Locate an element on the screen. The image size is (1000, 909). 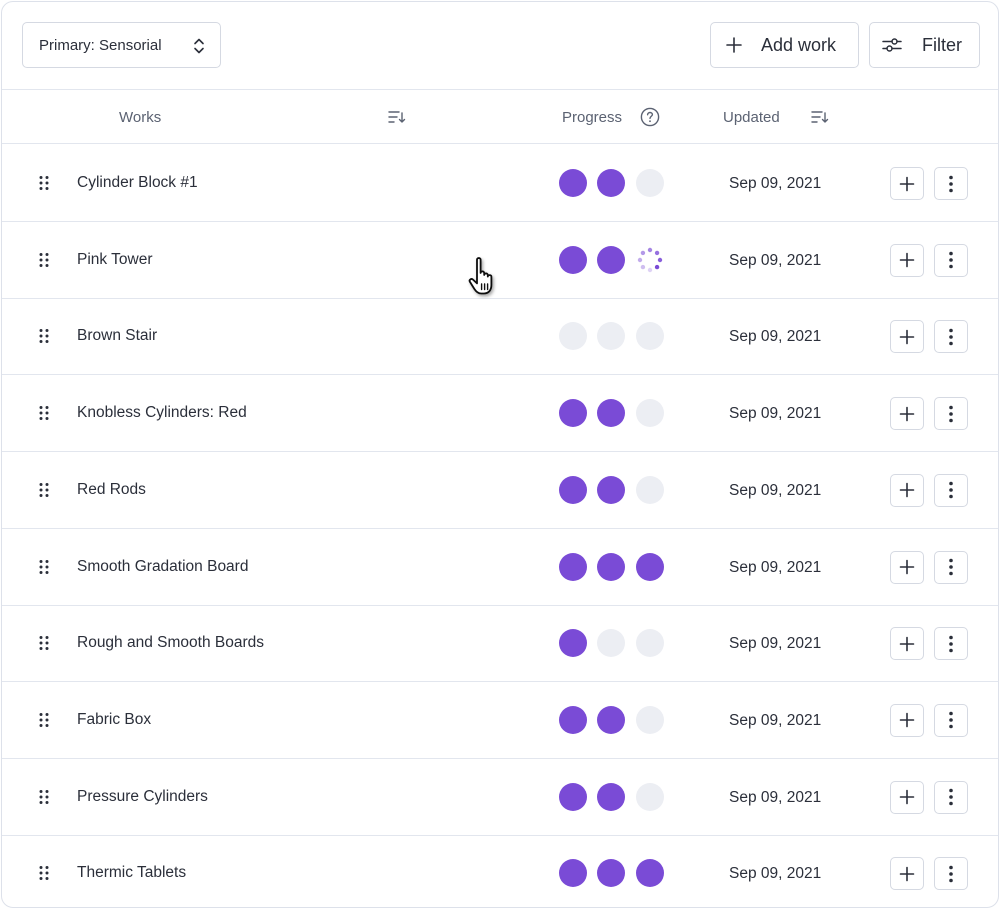
table-row: Pressure Cylinders Sep 09, 2021 is located at coordinates (500, 797).